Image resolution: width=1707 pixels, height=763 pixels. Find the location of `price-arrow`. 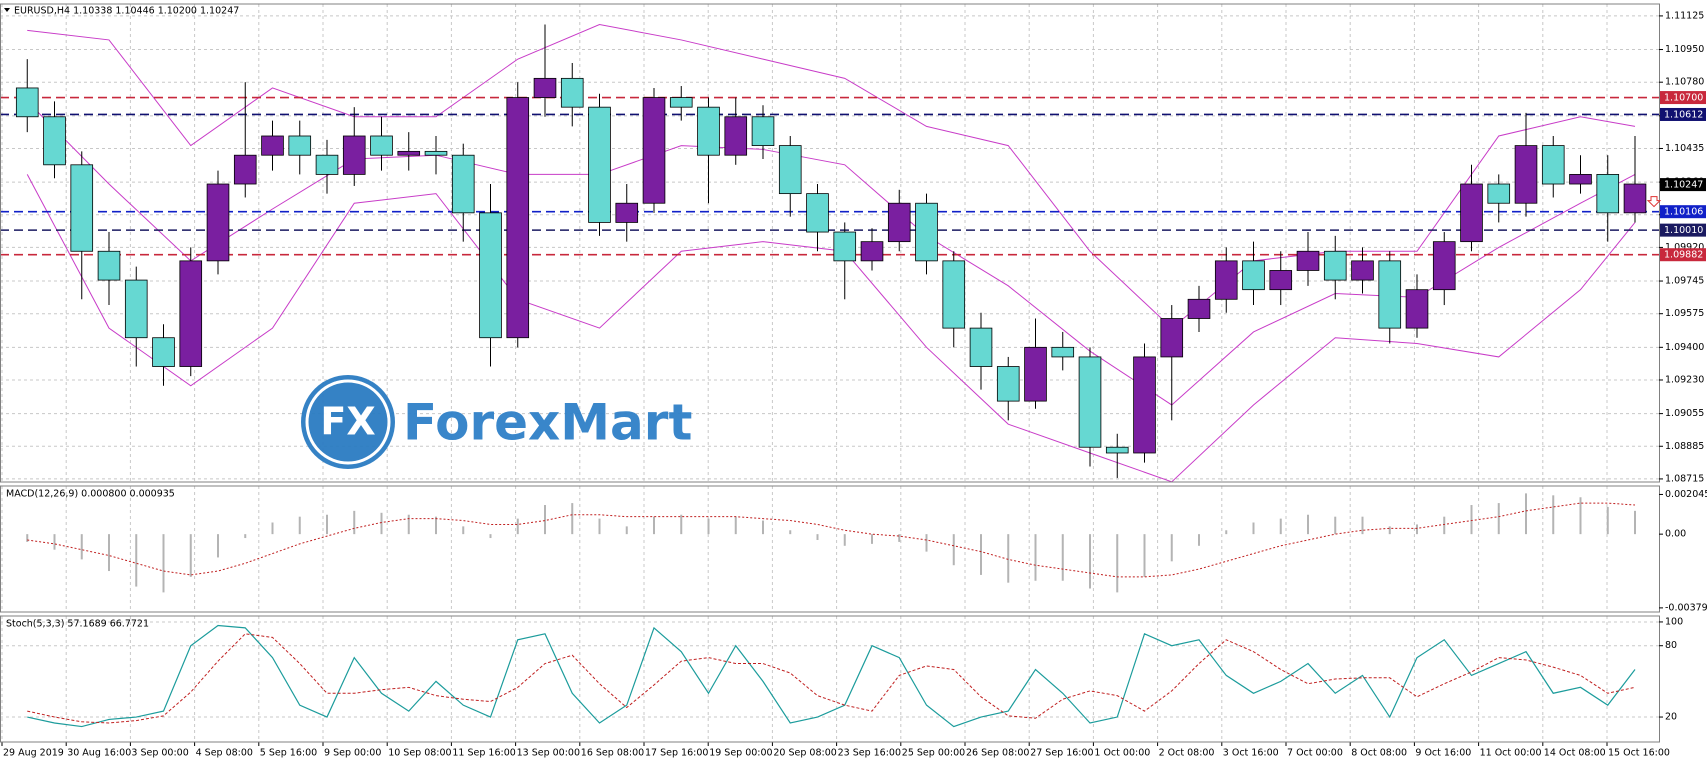

price-arrow is located at coordinates (1654, 202).